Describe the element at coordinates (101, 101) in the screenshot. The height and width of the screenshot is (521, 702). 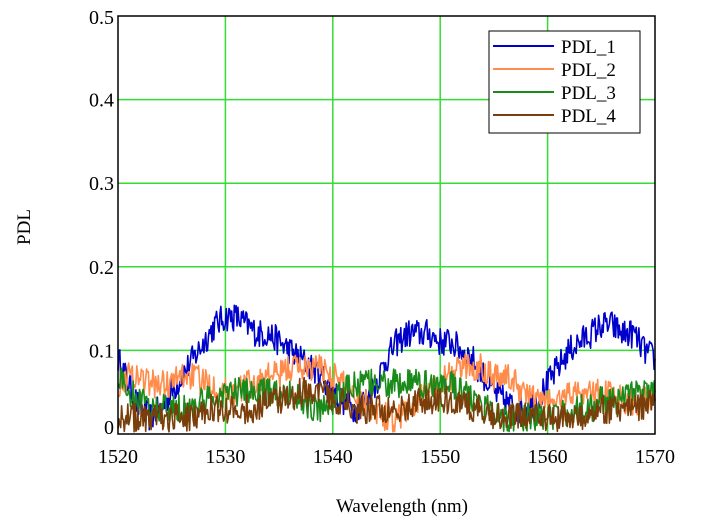
I see `y-tick-label: 0.4` at that location.